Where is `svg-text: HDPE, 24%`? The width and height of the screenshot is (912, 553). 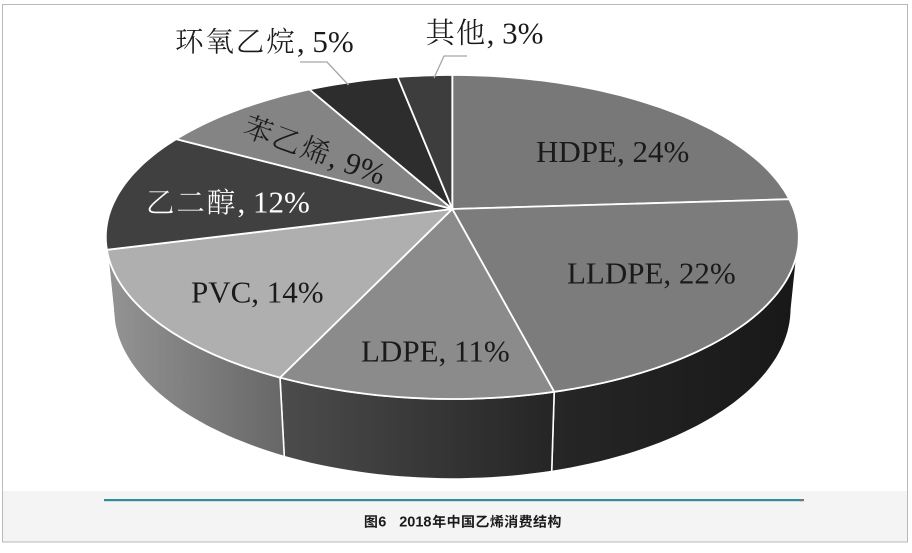 svg-text: HDPE, 24% is located at coordinates (612, 151).